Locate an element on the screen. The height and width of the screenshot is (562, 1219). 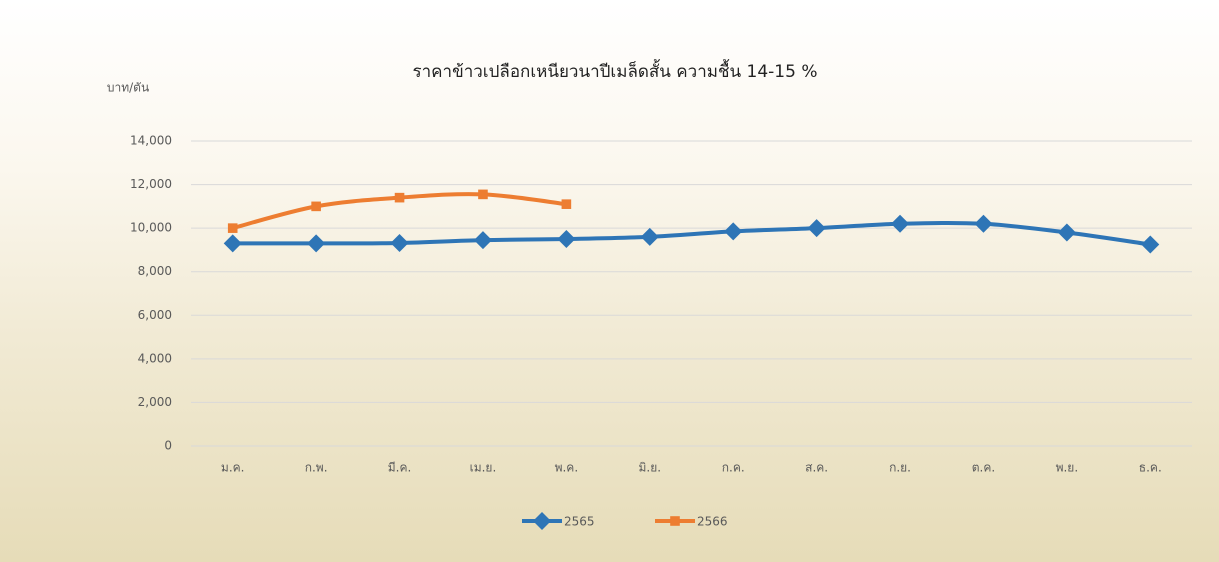
x-tick-label: ก.ย. is located at coordinates (900, 468).